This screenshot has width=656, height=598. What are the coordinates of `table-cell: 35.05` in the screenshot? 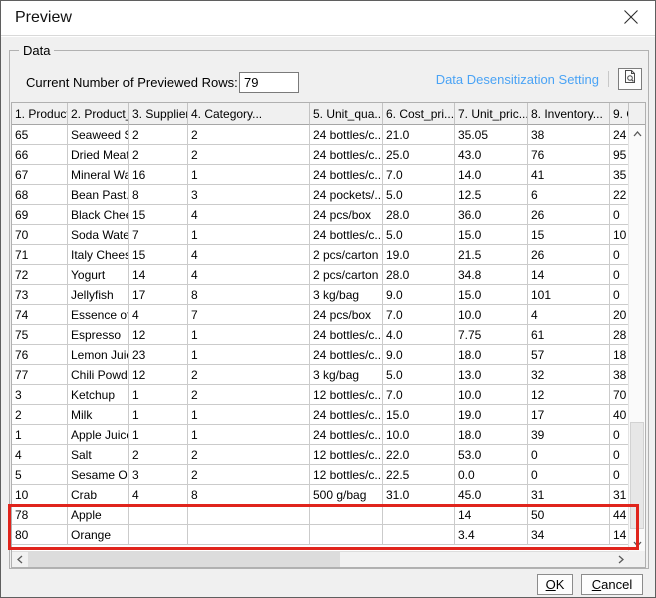 It's located at (491, 135).